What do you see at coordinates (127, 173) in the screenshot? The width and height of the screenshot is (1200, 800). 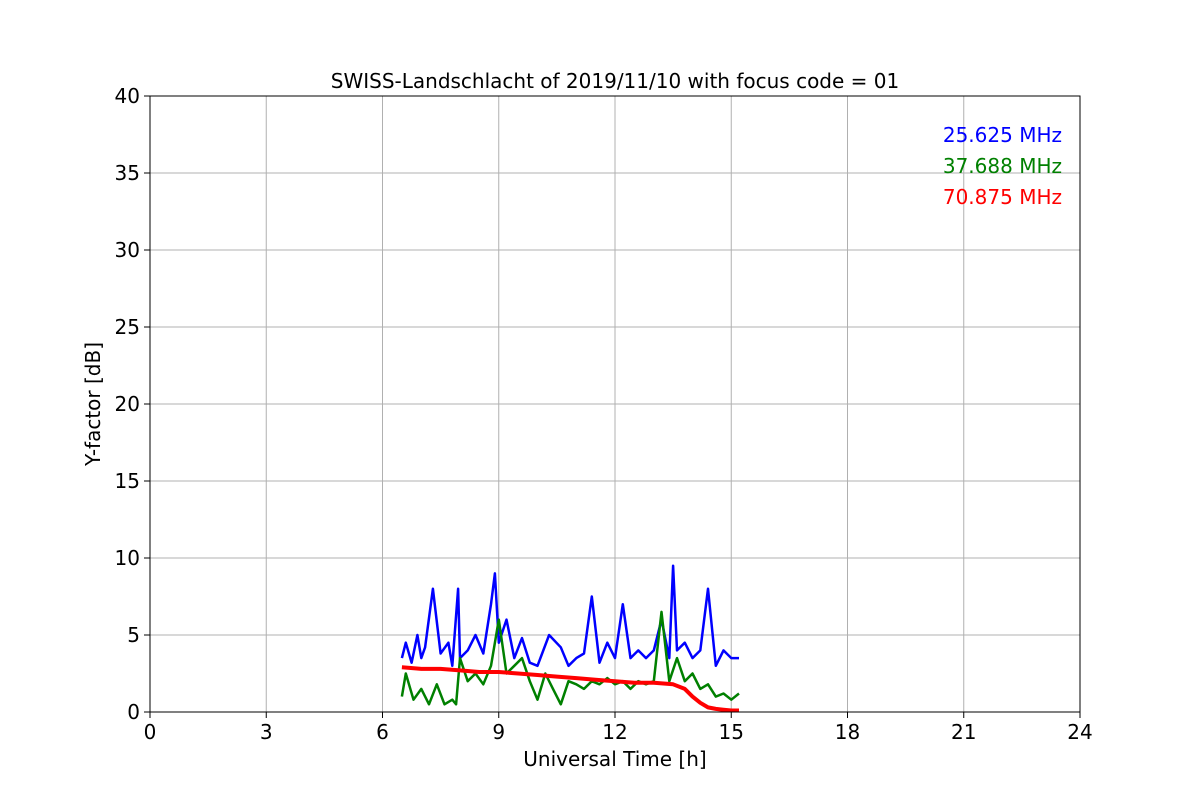 I see `y-tick-label: 35` at bounding box center [127, 173].